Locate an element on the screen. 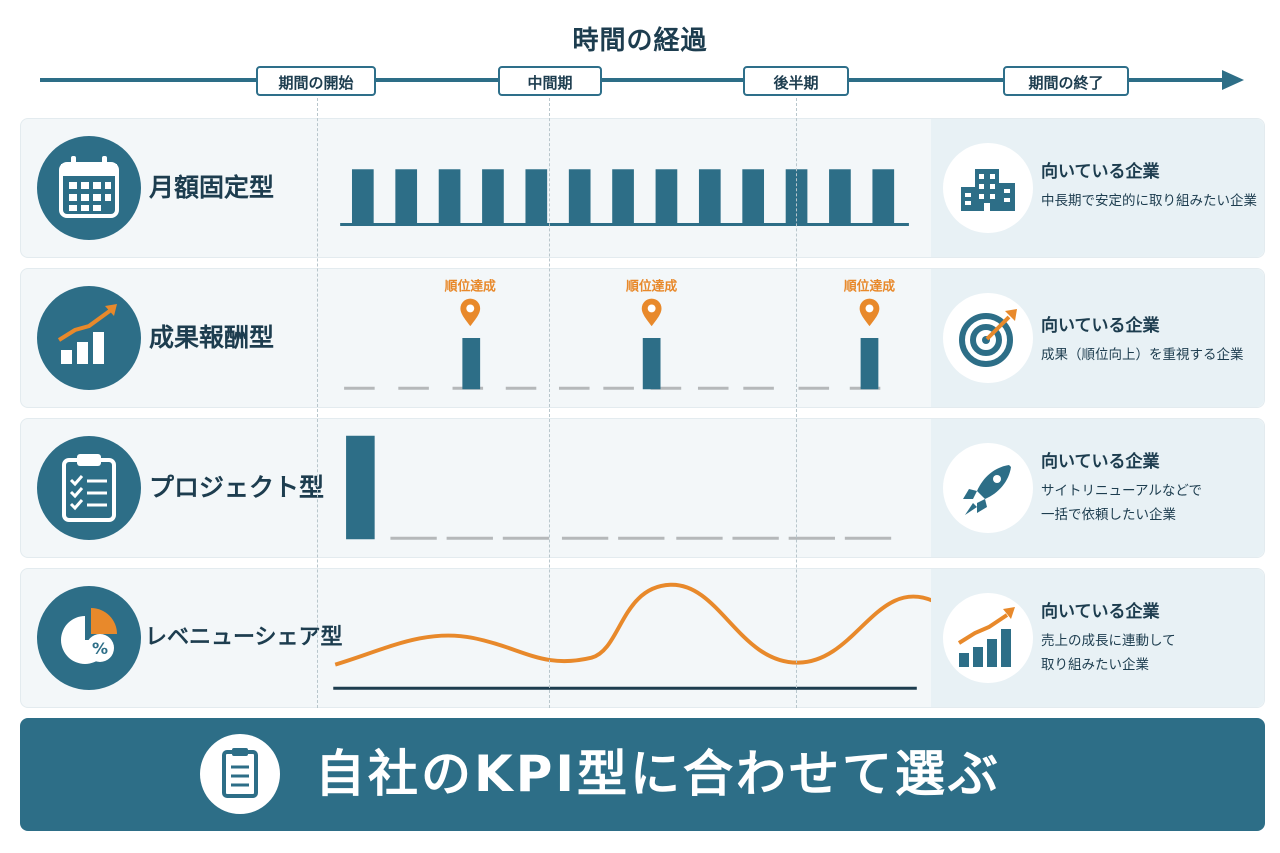 The image size is (1280, 853). calendar-icon is located at coordinates (89, 188).